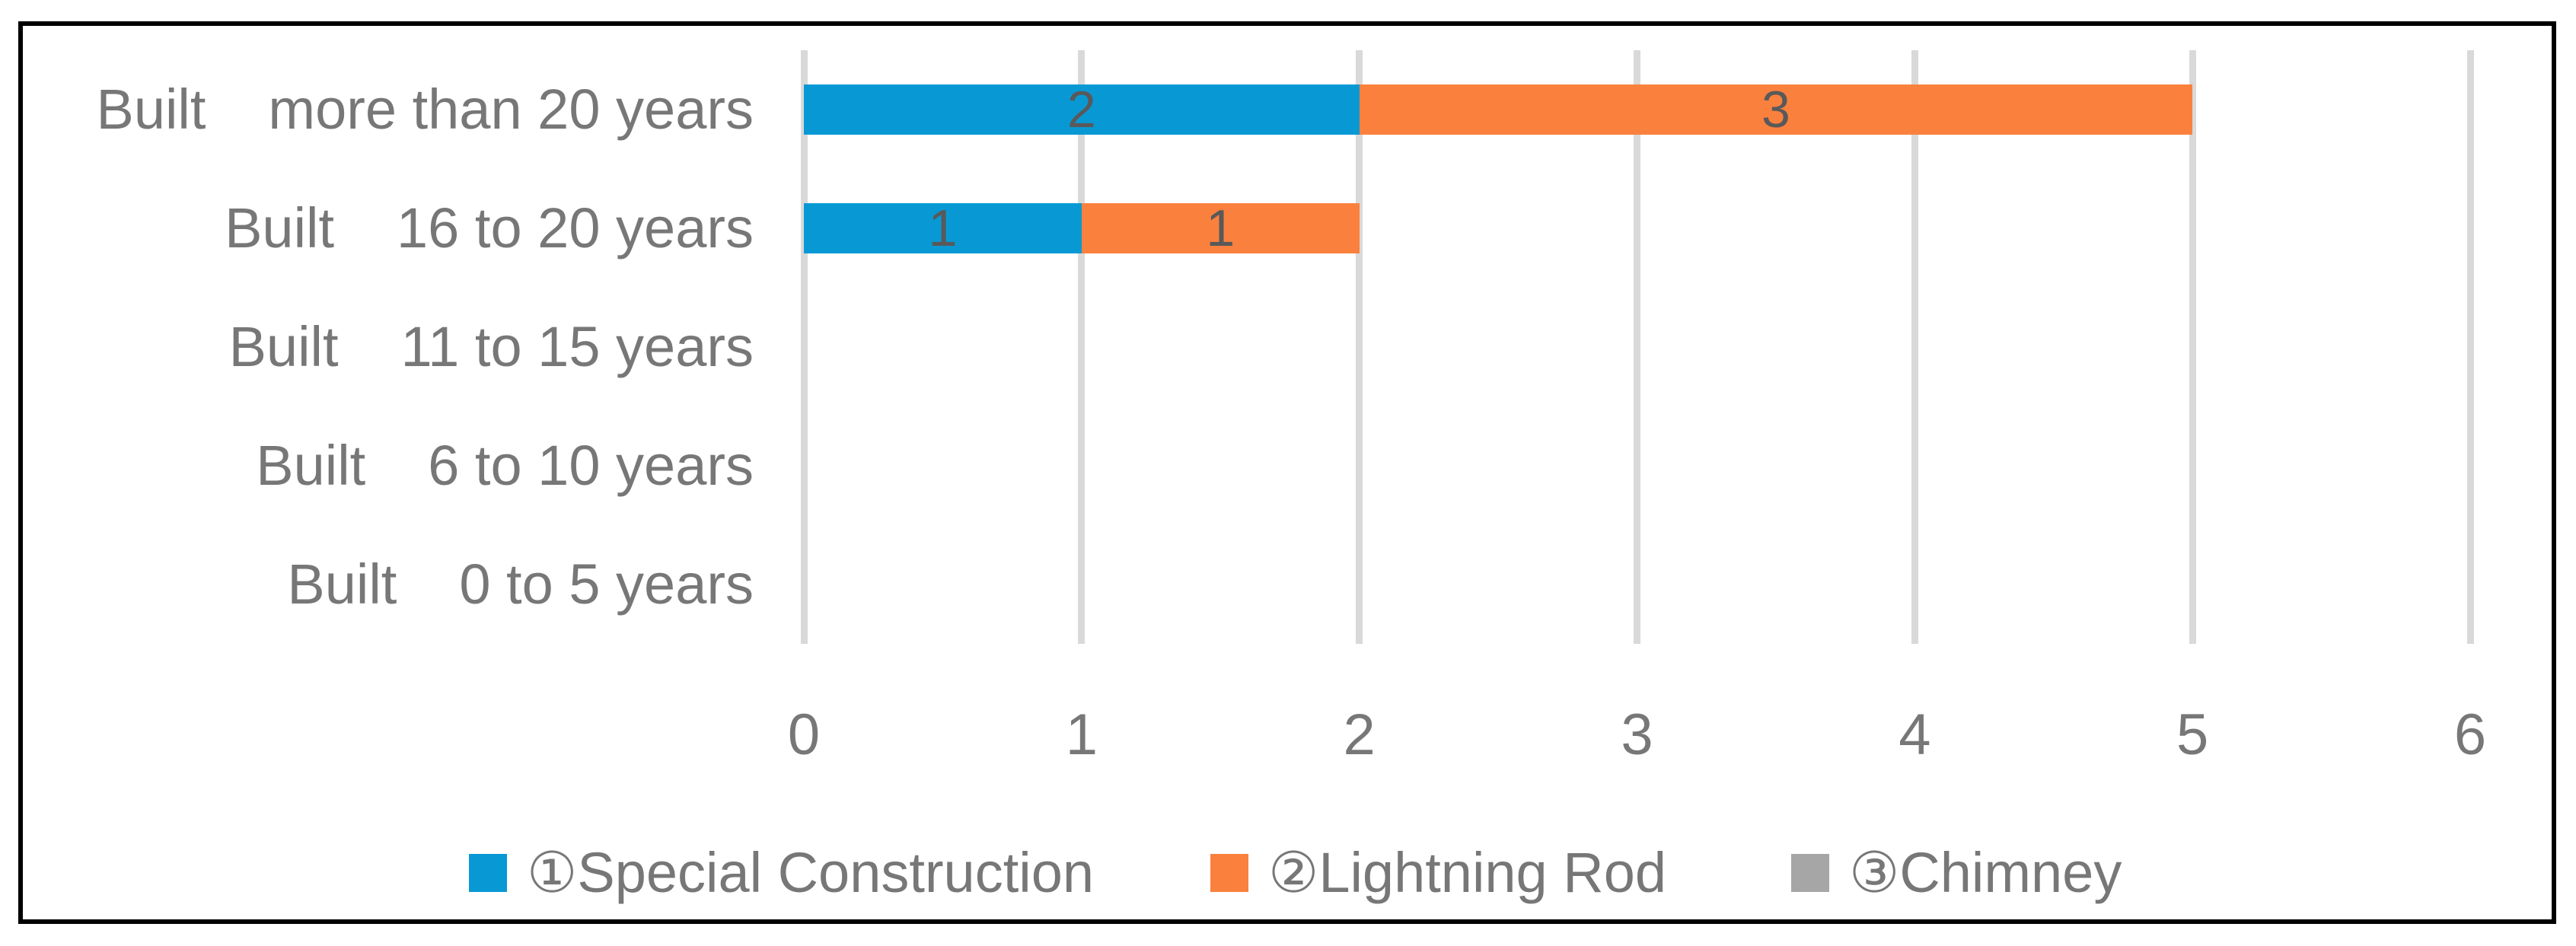 This screenshot has width=2576, height=946. Describe the element at coordinates (781, 873) in the screenshot. I see `legend-item: ①Special Construction` at that location.